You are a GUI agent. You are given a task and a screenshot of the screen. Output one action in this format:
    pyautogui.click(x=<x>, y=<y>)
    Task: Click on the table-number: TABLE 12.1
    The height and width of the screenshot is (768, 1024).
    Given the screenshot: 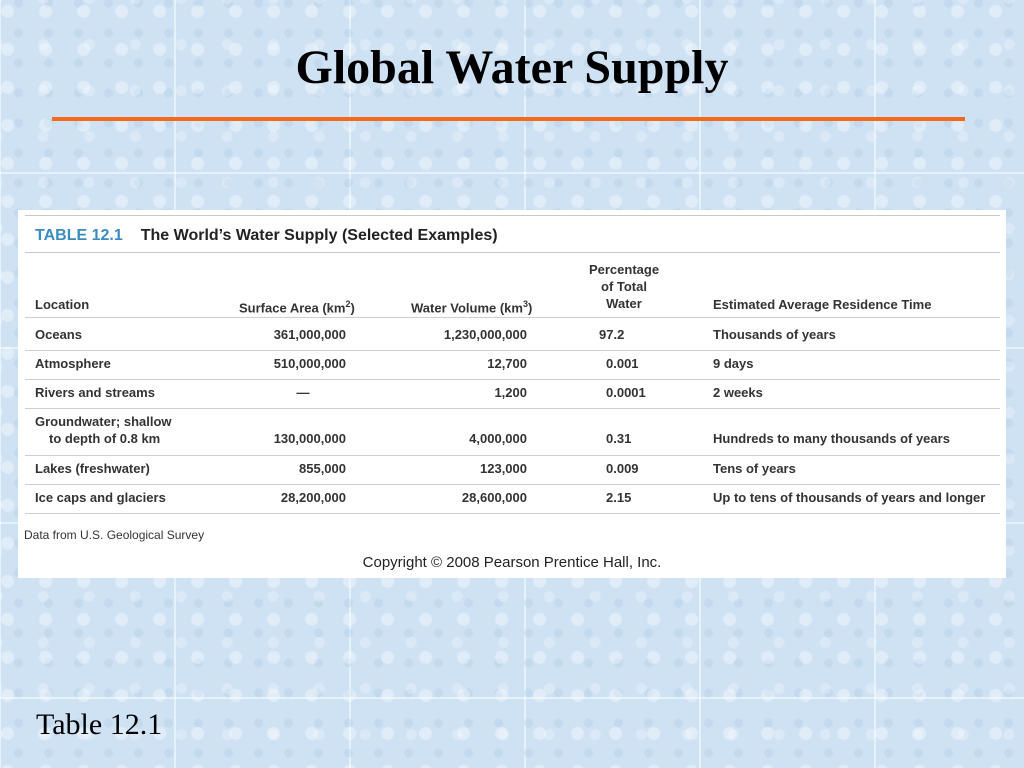 What is the action you would take?
    pyautogui.click(x=79, y=235)
    